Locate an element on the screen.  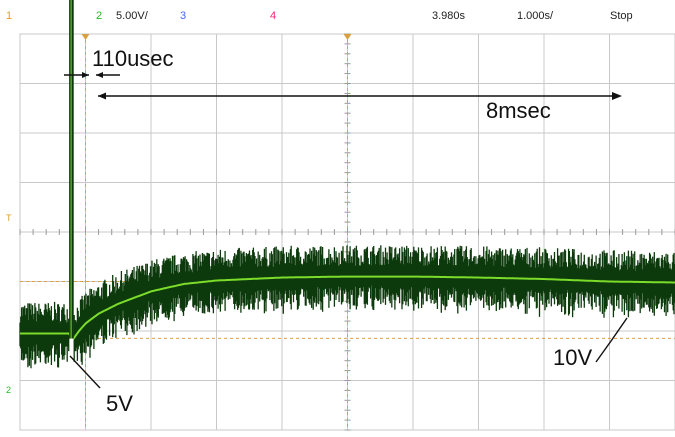
ch1-indicator: 1 is located at coordinates (9, 16).